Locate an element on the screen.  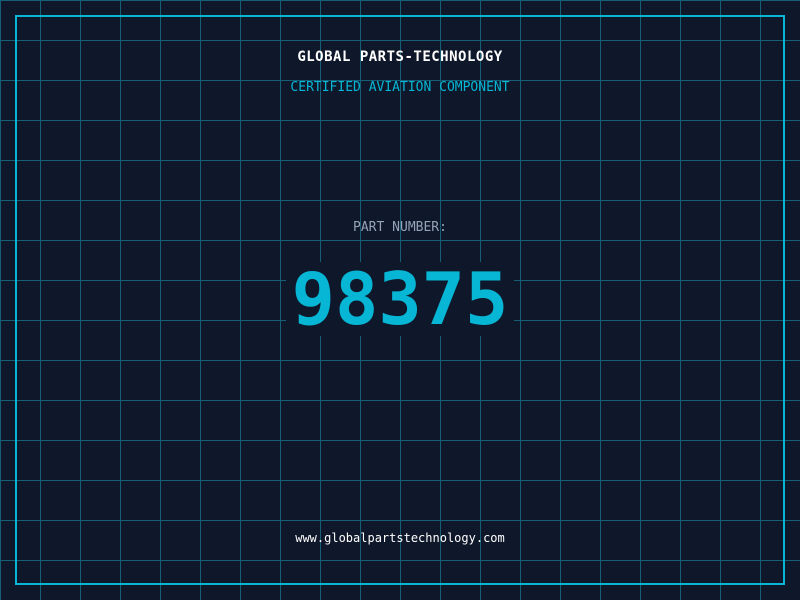
part-number-value: 98375 is located at coordinates (400, 299).